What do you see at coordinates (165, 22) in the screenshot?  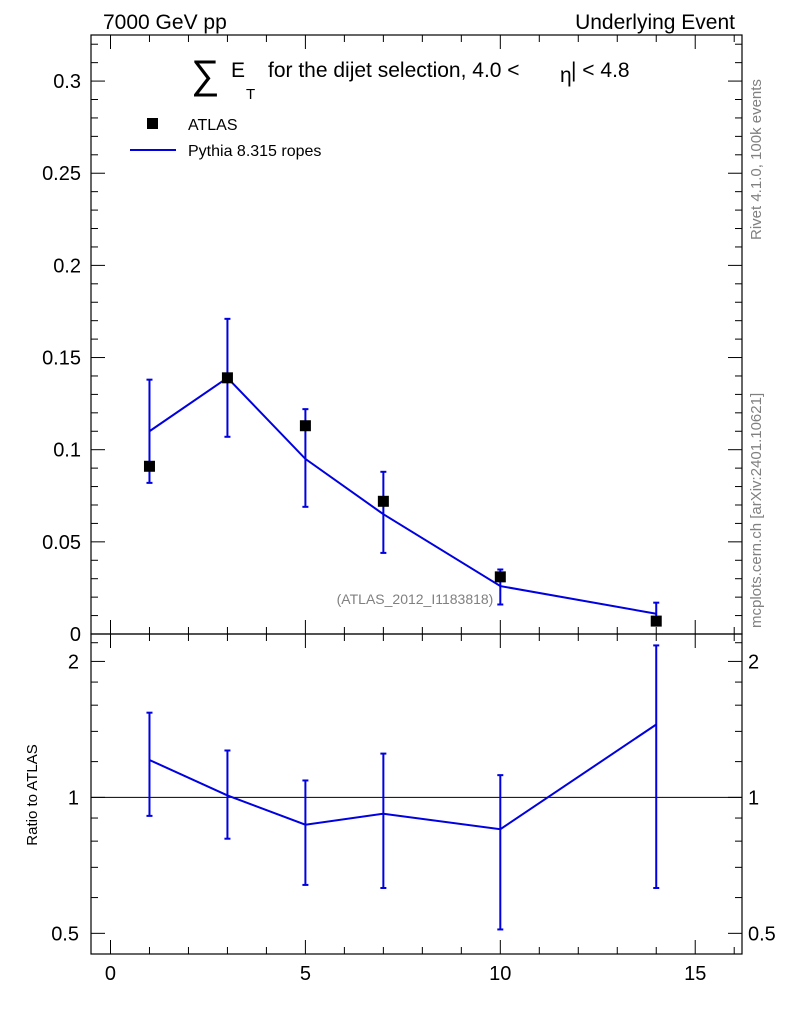 I see `header-left: 7000 GeV pp` at bounding box center [165, 22].